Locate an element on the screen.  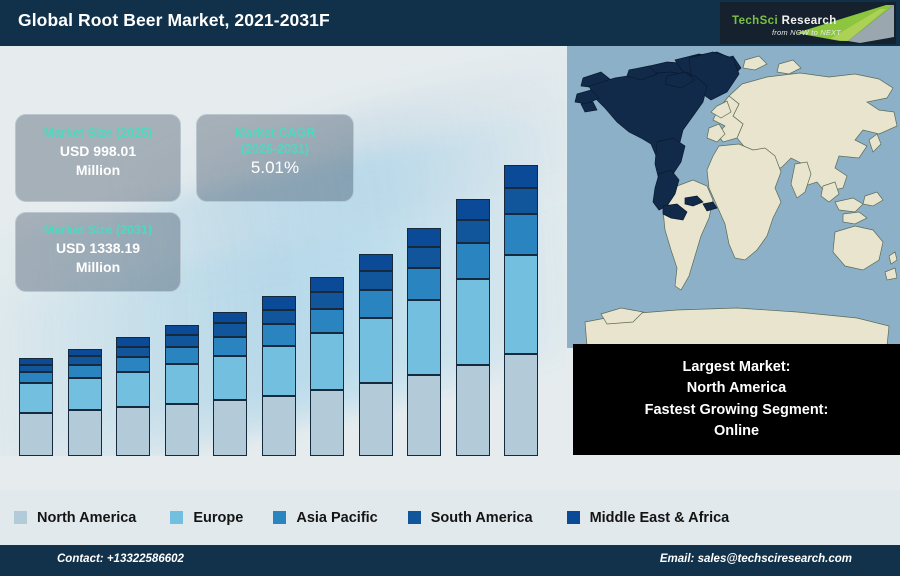
info-box-label: Market Size (2031) is located at coordinates (98, 230).